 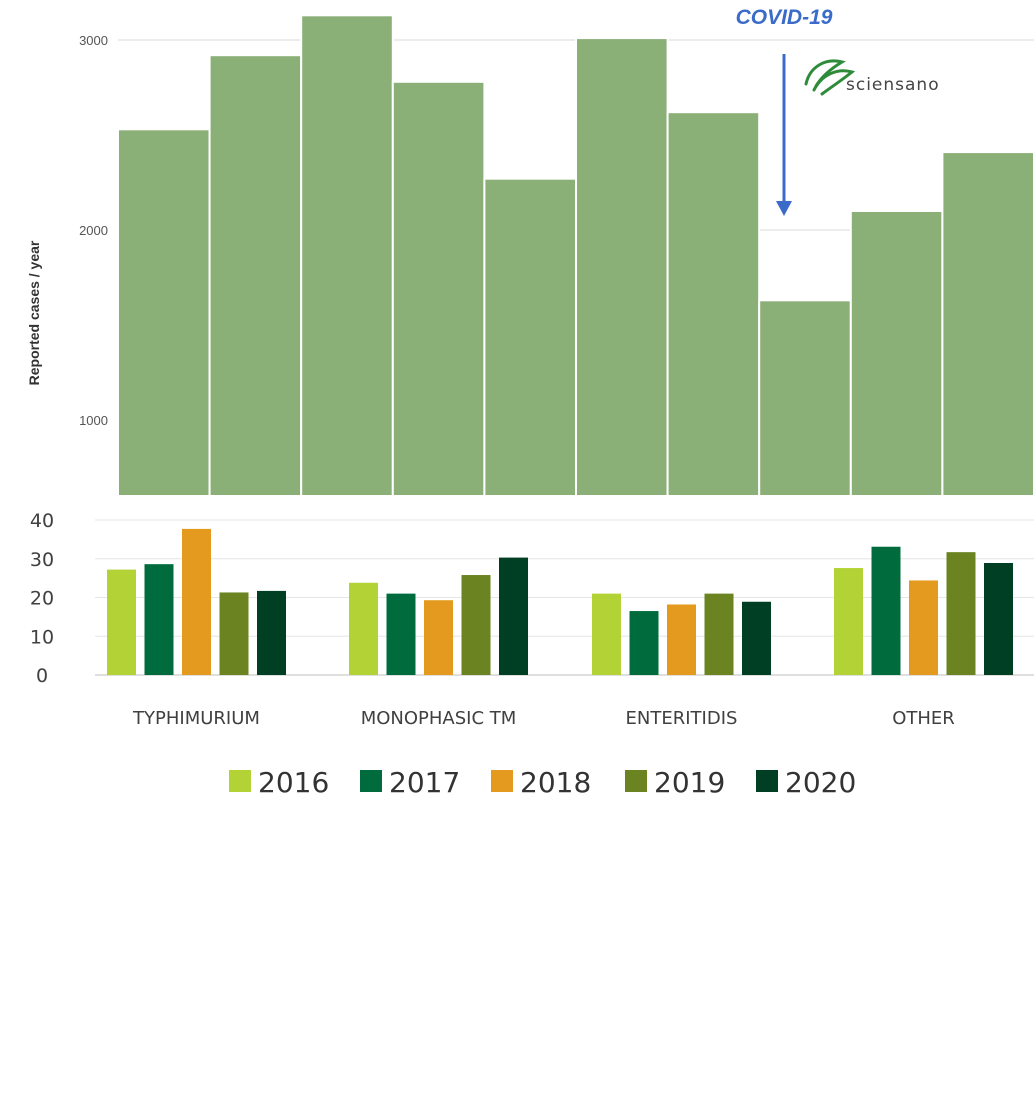 I want to click on bottom-y-tick-label: 20, so click(x=42, y=599).